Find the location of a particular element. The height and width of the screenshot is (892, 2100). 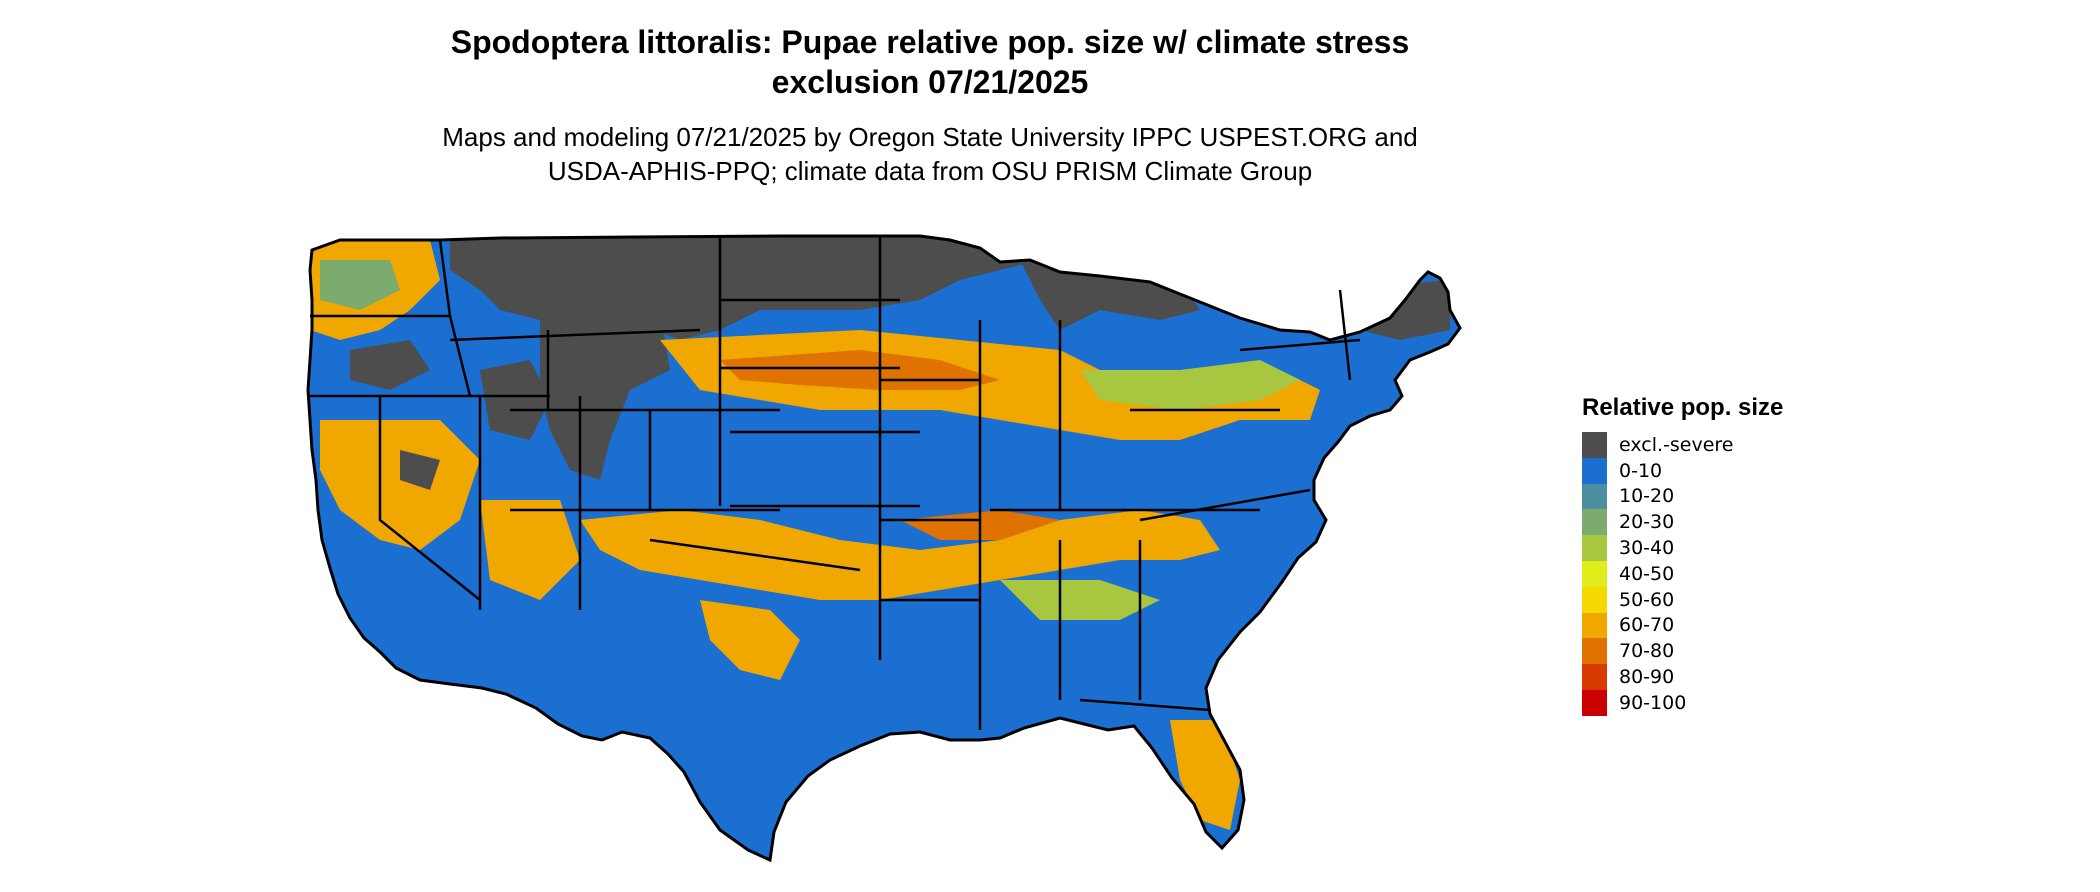

boundary-mt-wy is located at coordinates (575, 335).